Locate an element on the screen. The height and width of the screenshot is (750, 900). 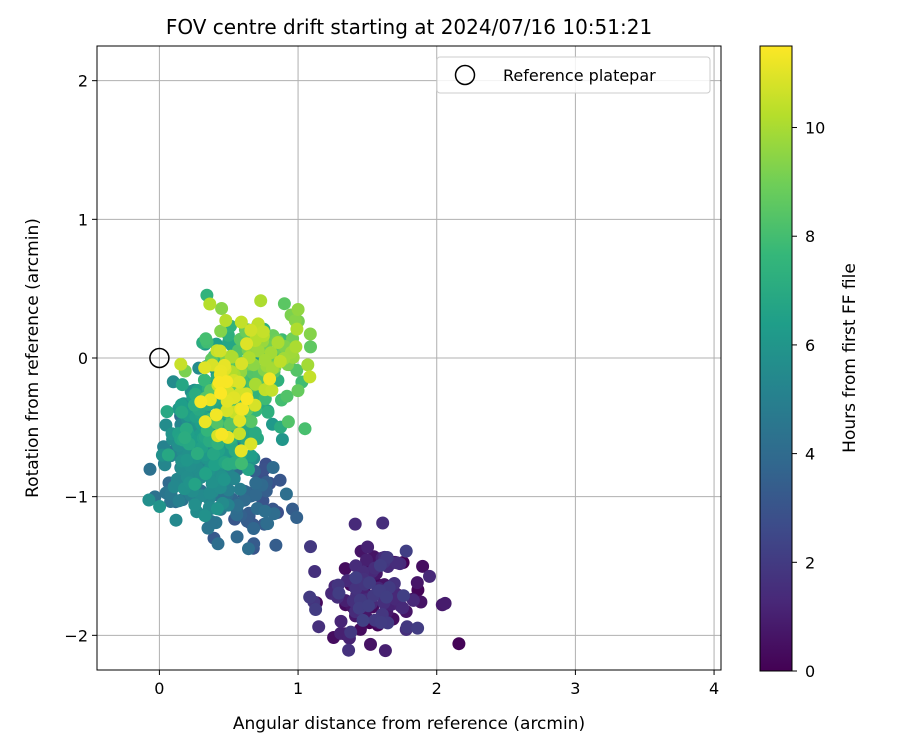
y-axis-label: Rotation from reference (arcmin) is located at coordinates (33, 358).